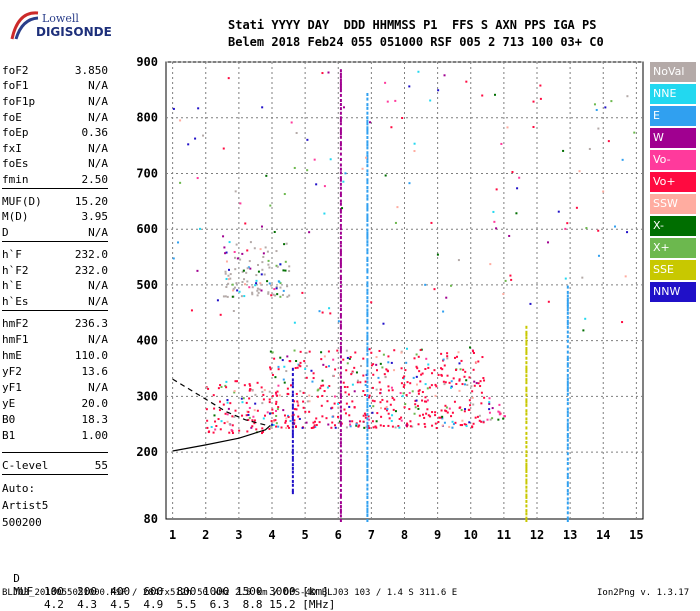 Image resolution: width=700 pixels, height=611 pixels. What do you see at coordinates (147, 341) in the screenshot?
I see `y-tick-label: 400` at bounding box center [147, 341].